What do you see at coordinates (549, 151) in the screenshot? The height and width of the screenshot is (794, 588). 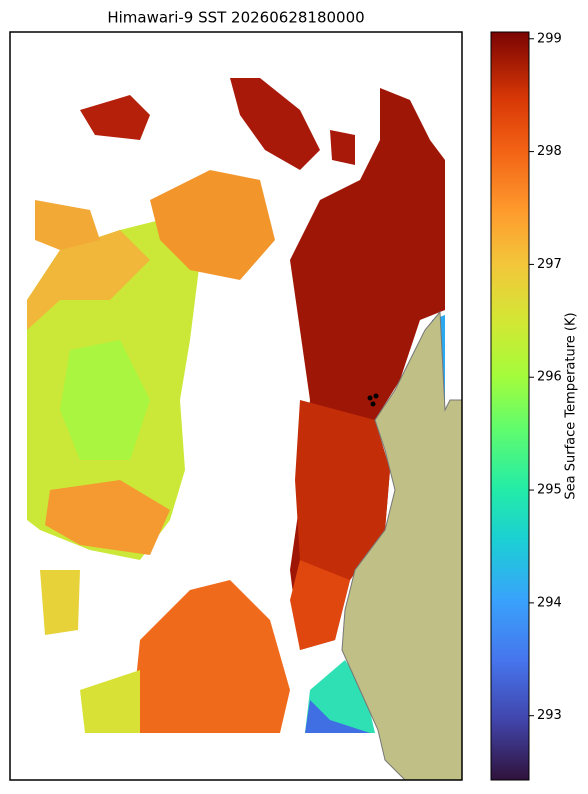 I see `colorbar-tick-label: 298` at bounding box center [549, 151].